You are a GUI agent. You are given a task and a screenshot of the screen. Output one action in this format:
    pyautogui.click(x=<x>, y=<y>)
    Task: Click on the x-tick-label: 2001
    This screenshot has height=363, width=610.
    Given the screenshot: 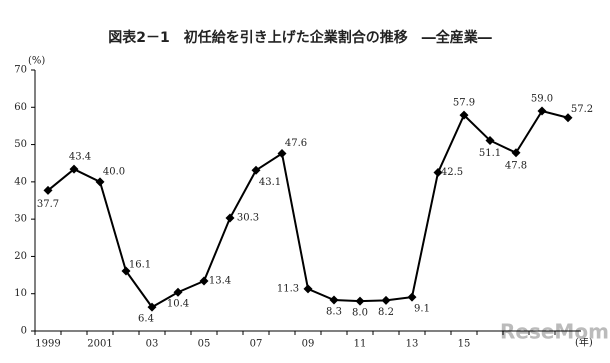 What is the action you would take?
    pyautogui.click(x=99, y=344)
    